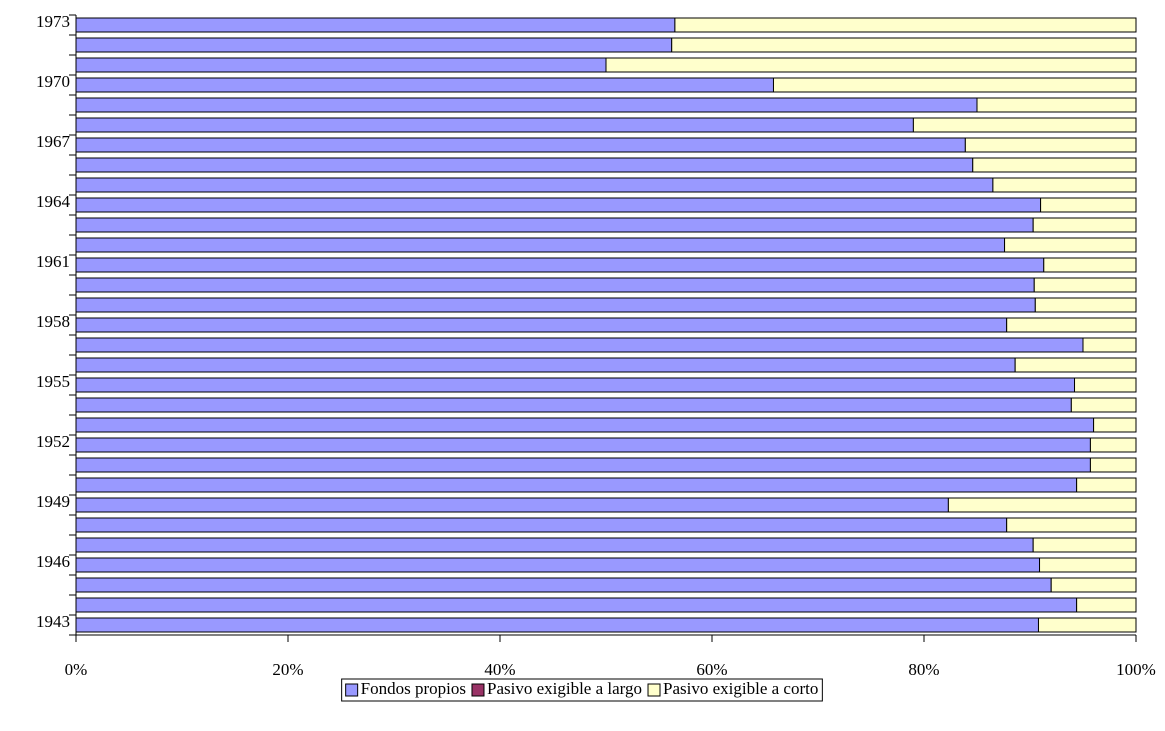 The image size is (1165, 731). I want to click on y-tick-label: 1961, so click(53, 261).